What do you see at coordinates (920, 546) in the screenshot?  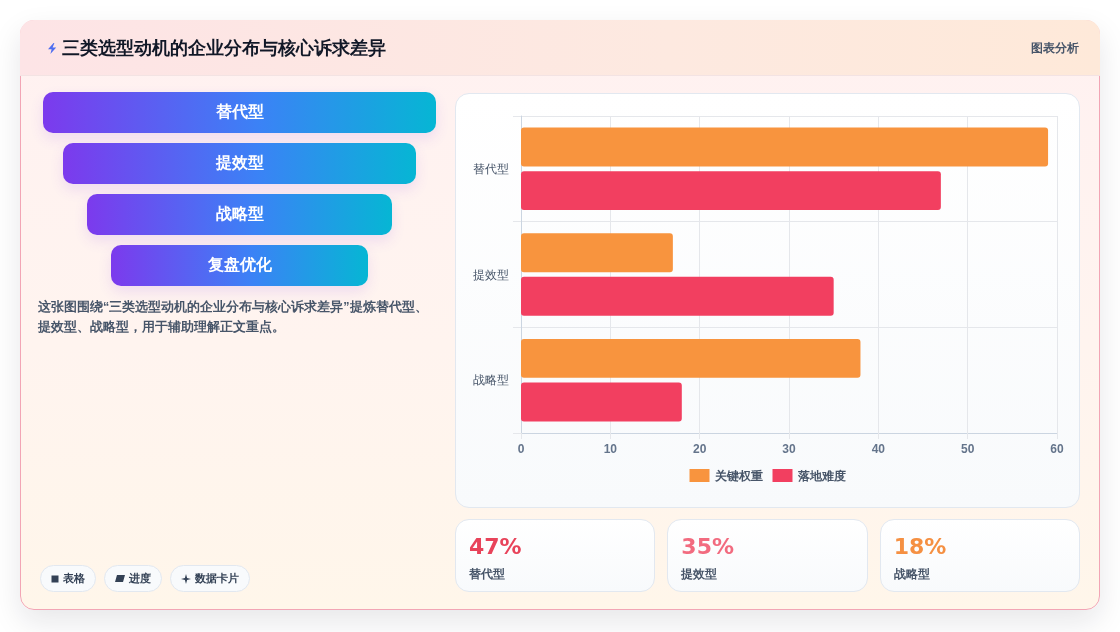 I see `text: 18%` at bounding box center [920, 546].